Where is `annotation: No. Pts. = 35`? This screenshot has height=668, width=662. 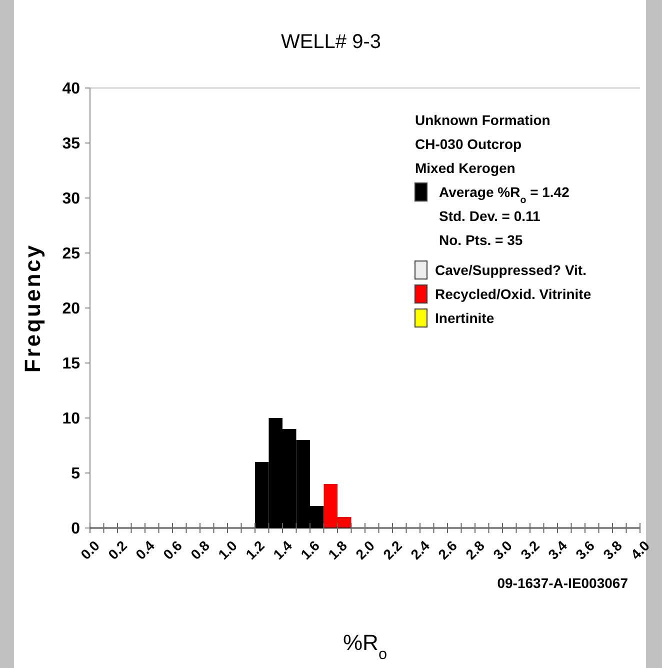 annotation: No. Pts. = 35 is located at coordinates (481, 240).